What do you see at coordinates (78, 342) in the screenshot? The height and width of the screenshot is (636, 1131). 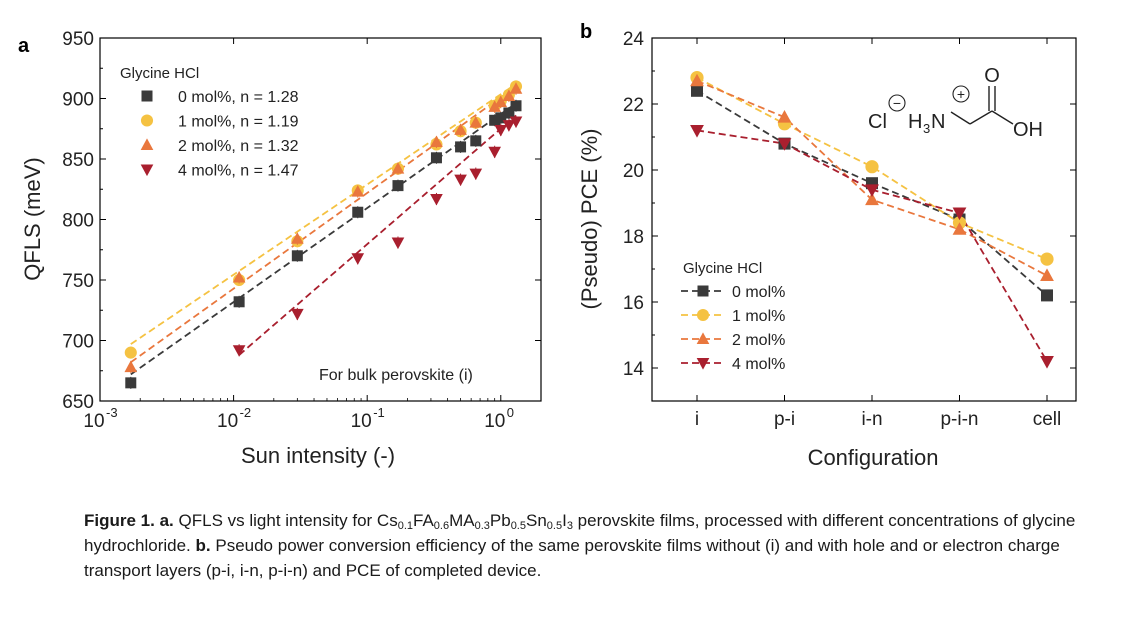 I see `panel-a-ytick-label: 700` at bounding box center [78, 342].